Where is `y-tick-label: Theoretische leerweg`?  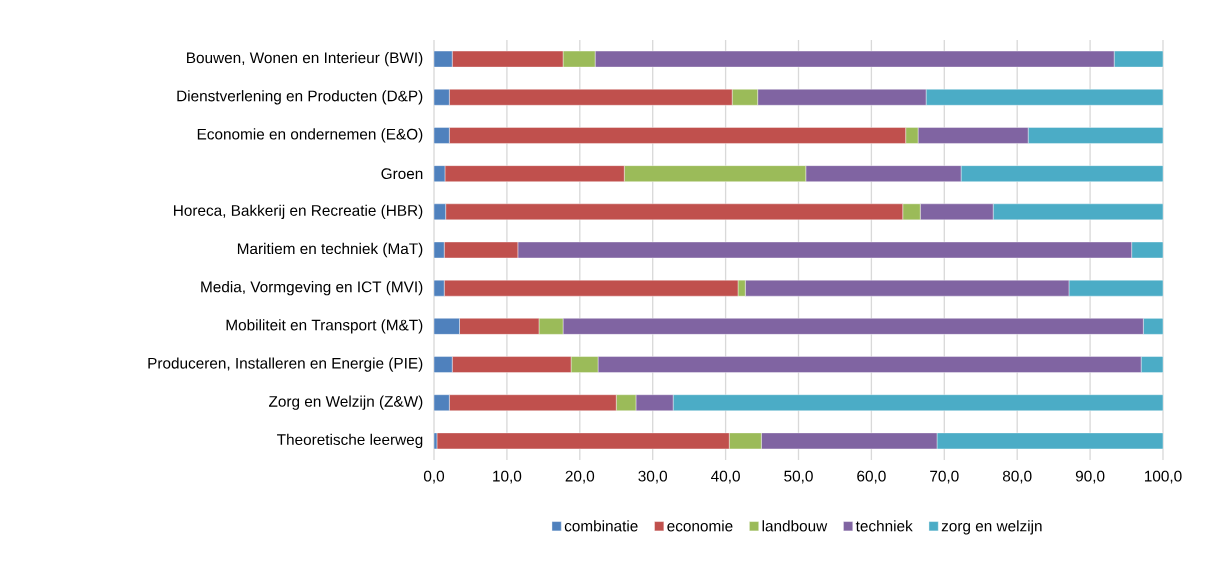
y-tick-label: Theoretische leerweg is located at coordinates (350, 441).